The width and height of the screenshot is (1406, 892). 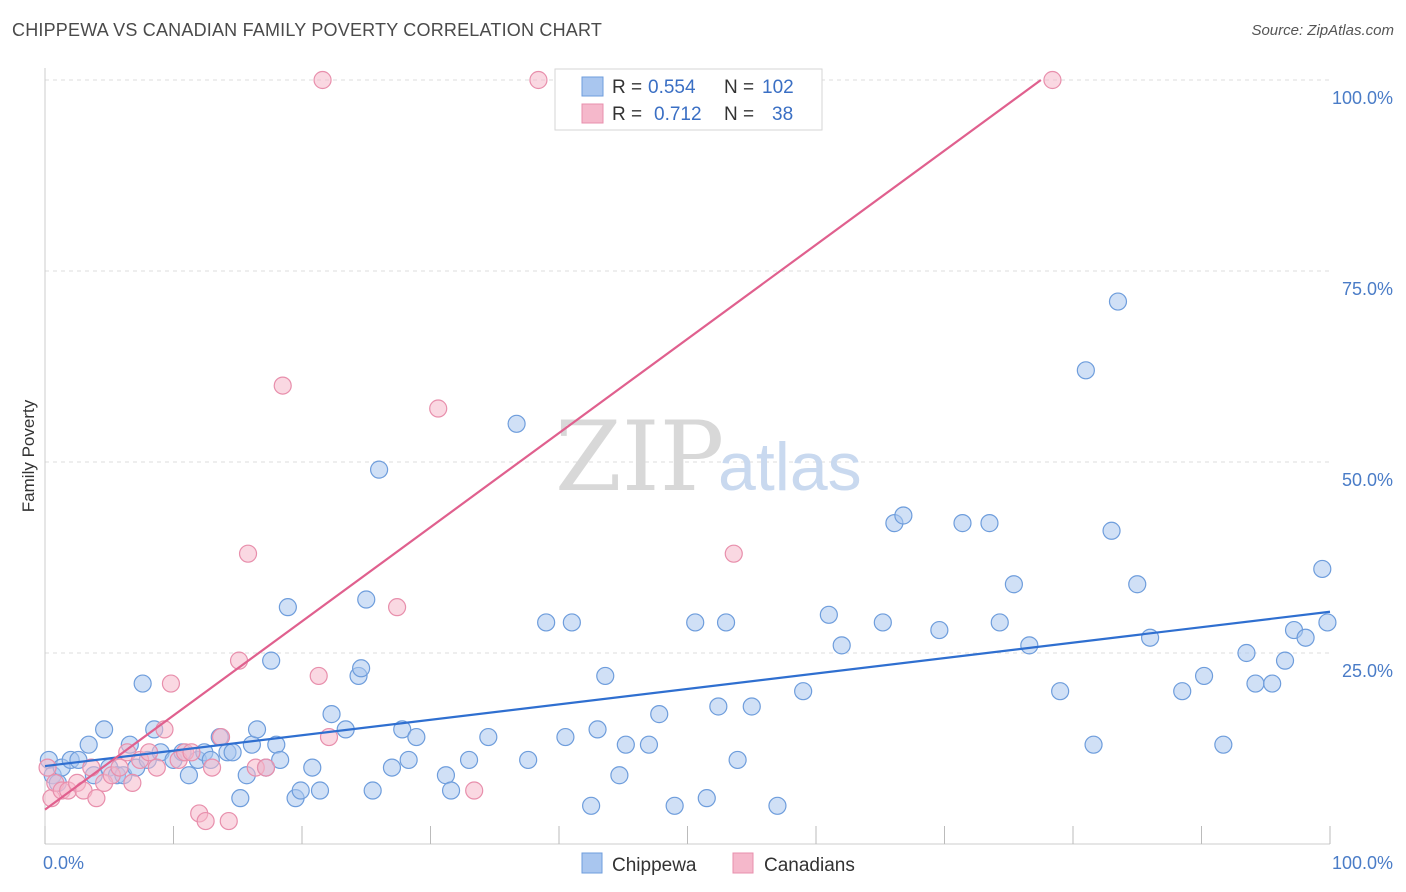 I want to click on bottom-legend-swatch-chippewa, so click(x=592, y=863).